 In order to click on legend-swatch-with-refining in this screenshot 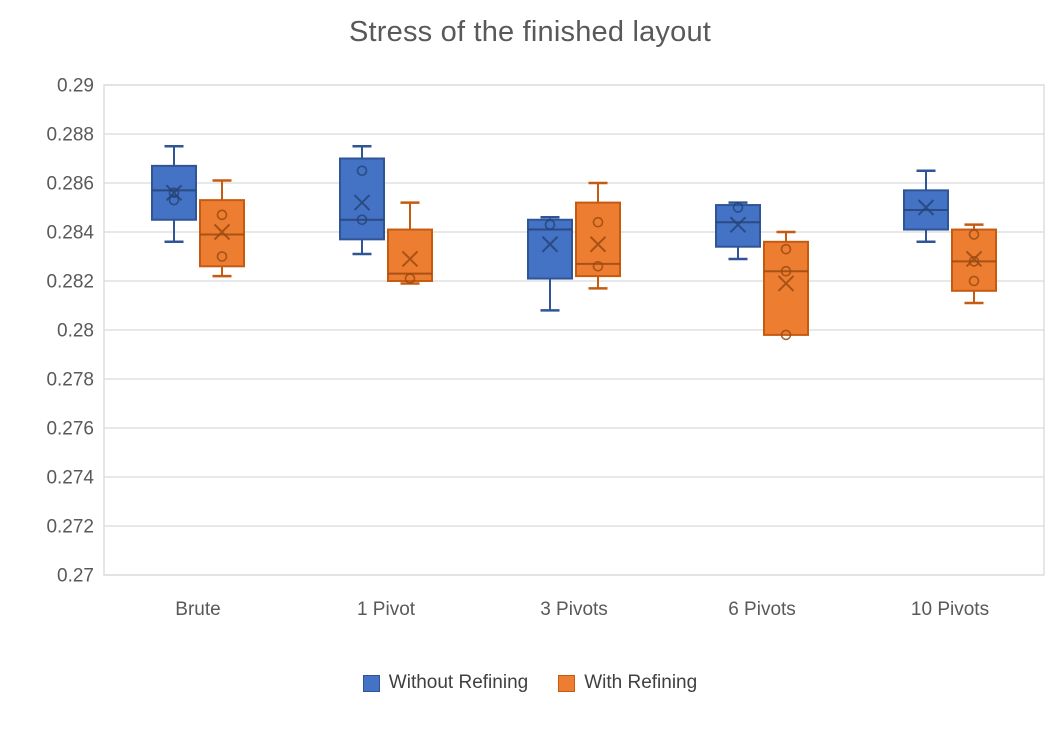, I will do `click(567, 683)`.